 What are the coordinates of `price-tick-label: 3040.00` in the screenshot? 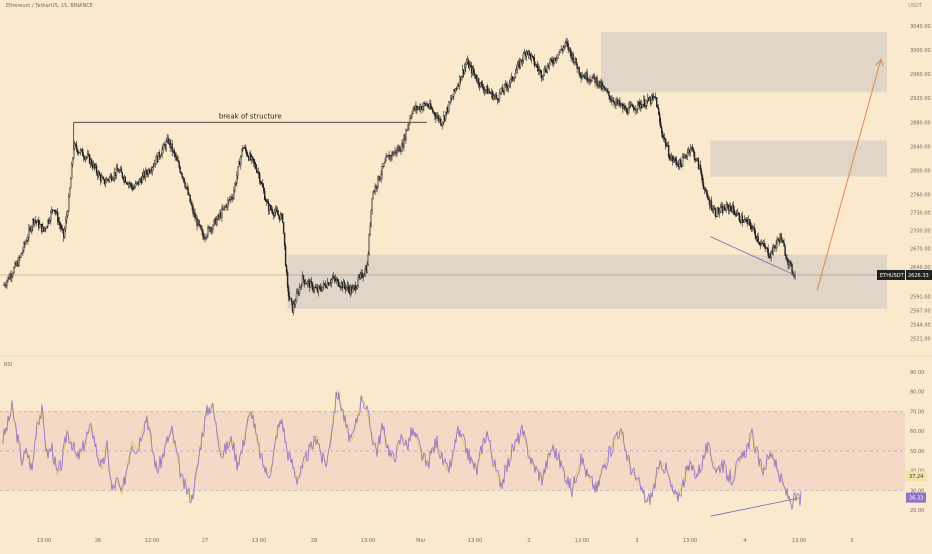 It's located at (920, 27).